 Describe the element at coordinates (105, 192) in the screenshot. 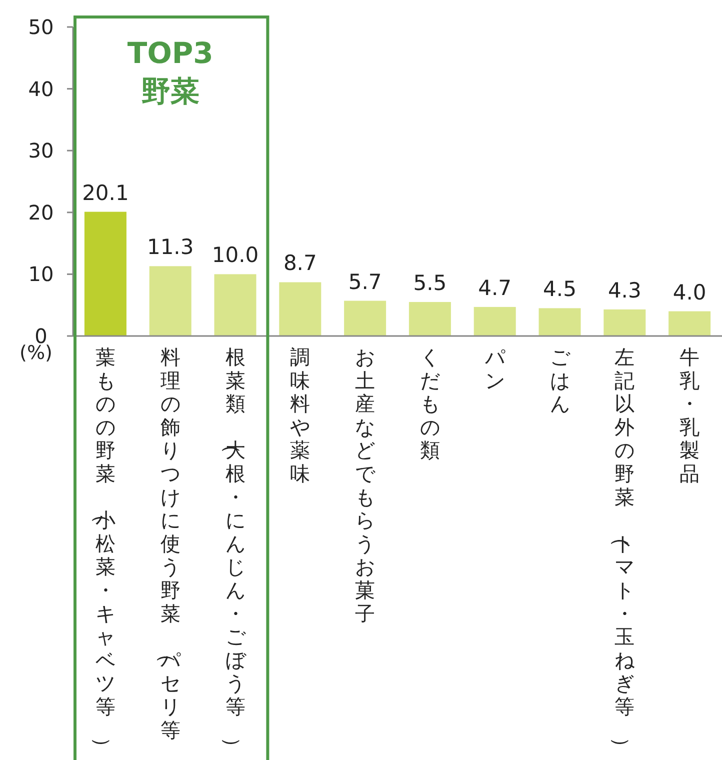

I see `data-label: 20.1` at that location.